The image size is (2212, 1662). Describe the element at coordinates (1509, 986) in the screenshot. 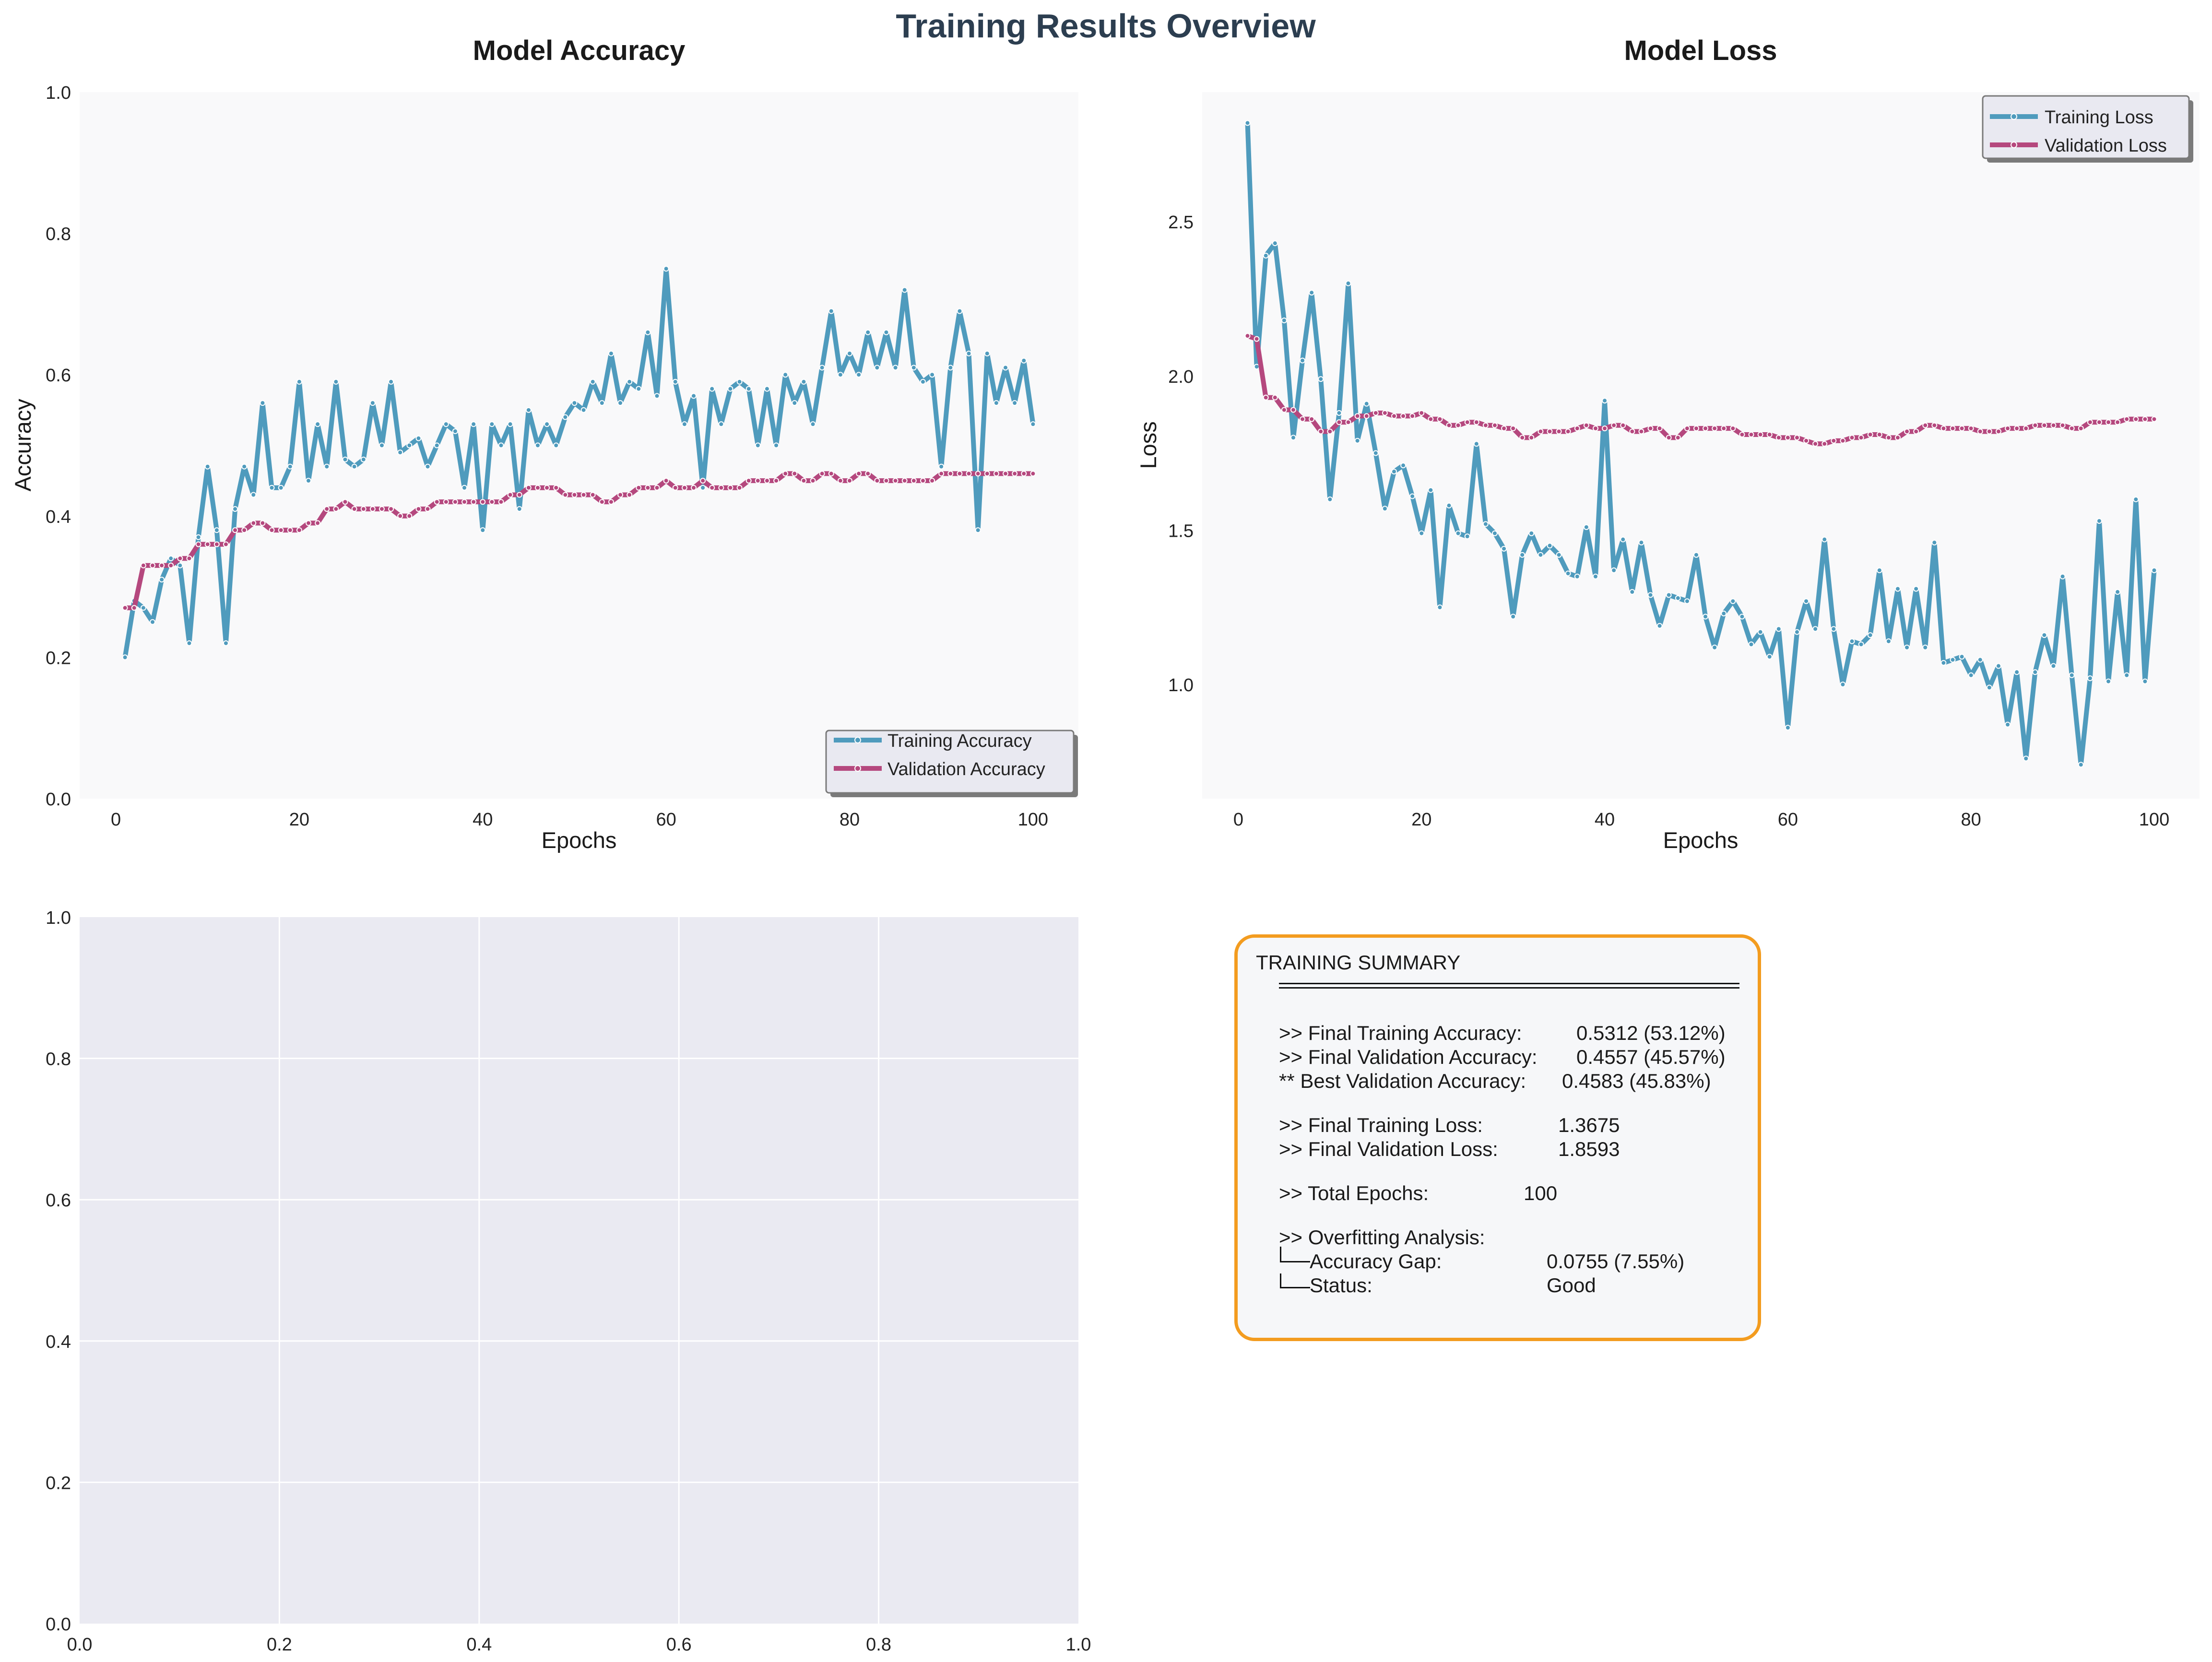

I see `summary-double-rule` at that location.